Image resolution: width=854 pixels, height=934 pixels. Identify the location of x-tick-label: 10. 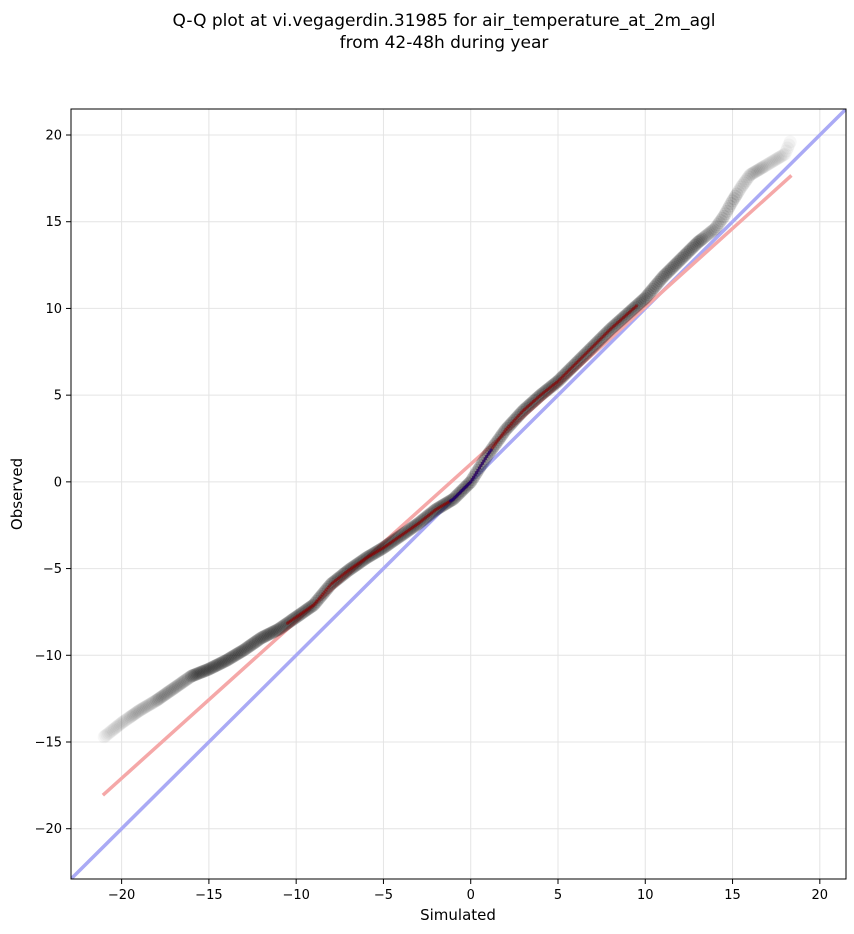
(645, 895).